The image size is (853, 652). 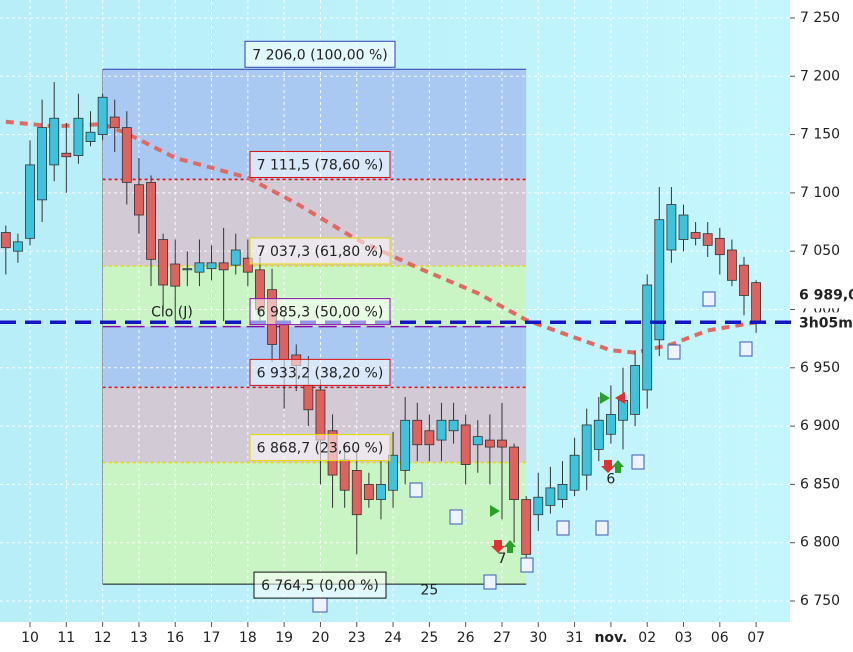 I want to click on axis-background, so click(x=395, y=637).